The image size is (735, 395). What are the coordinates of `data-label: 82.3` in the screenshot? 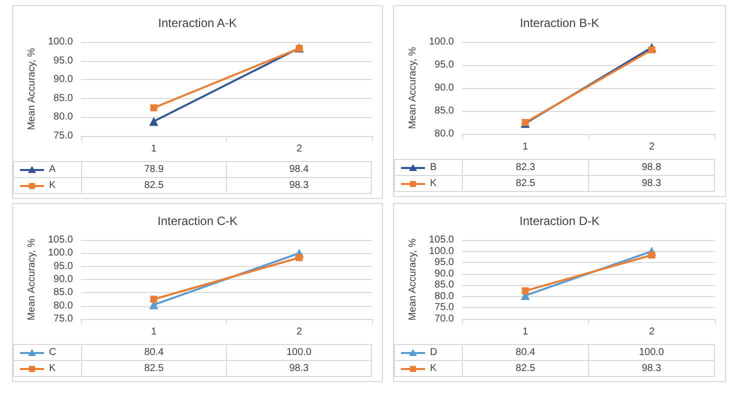 It's located at (525, 168).